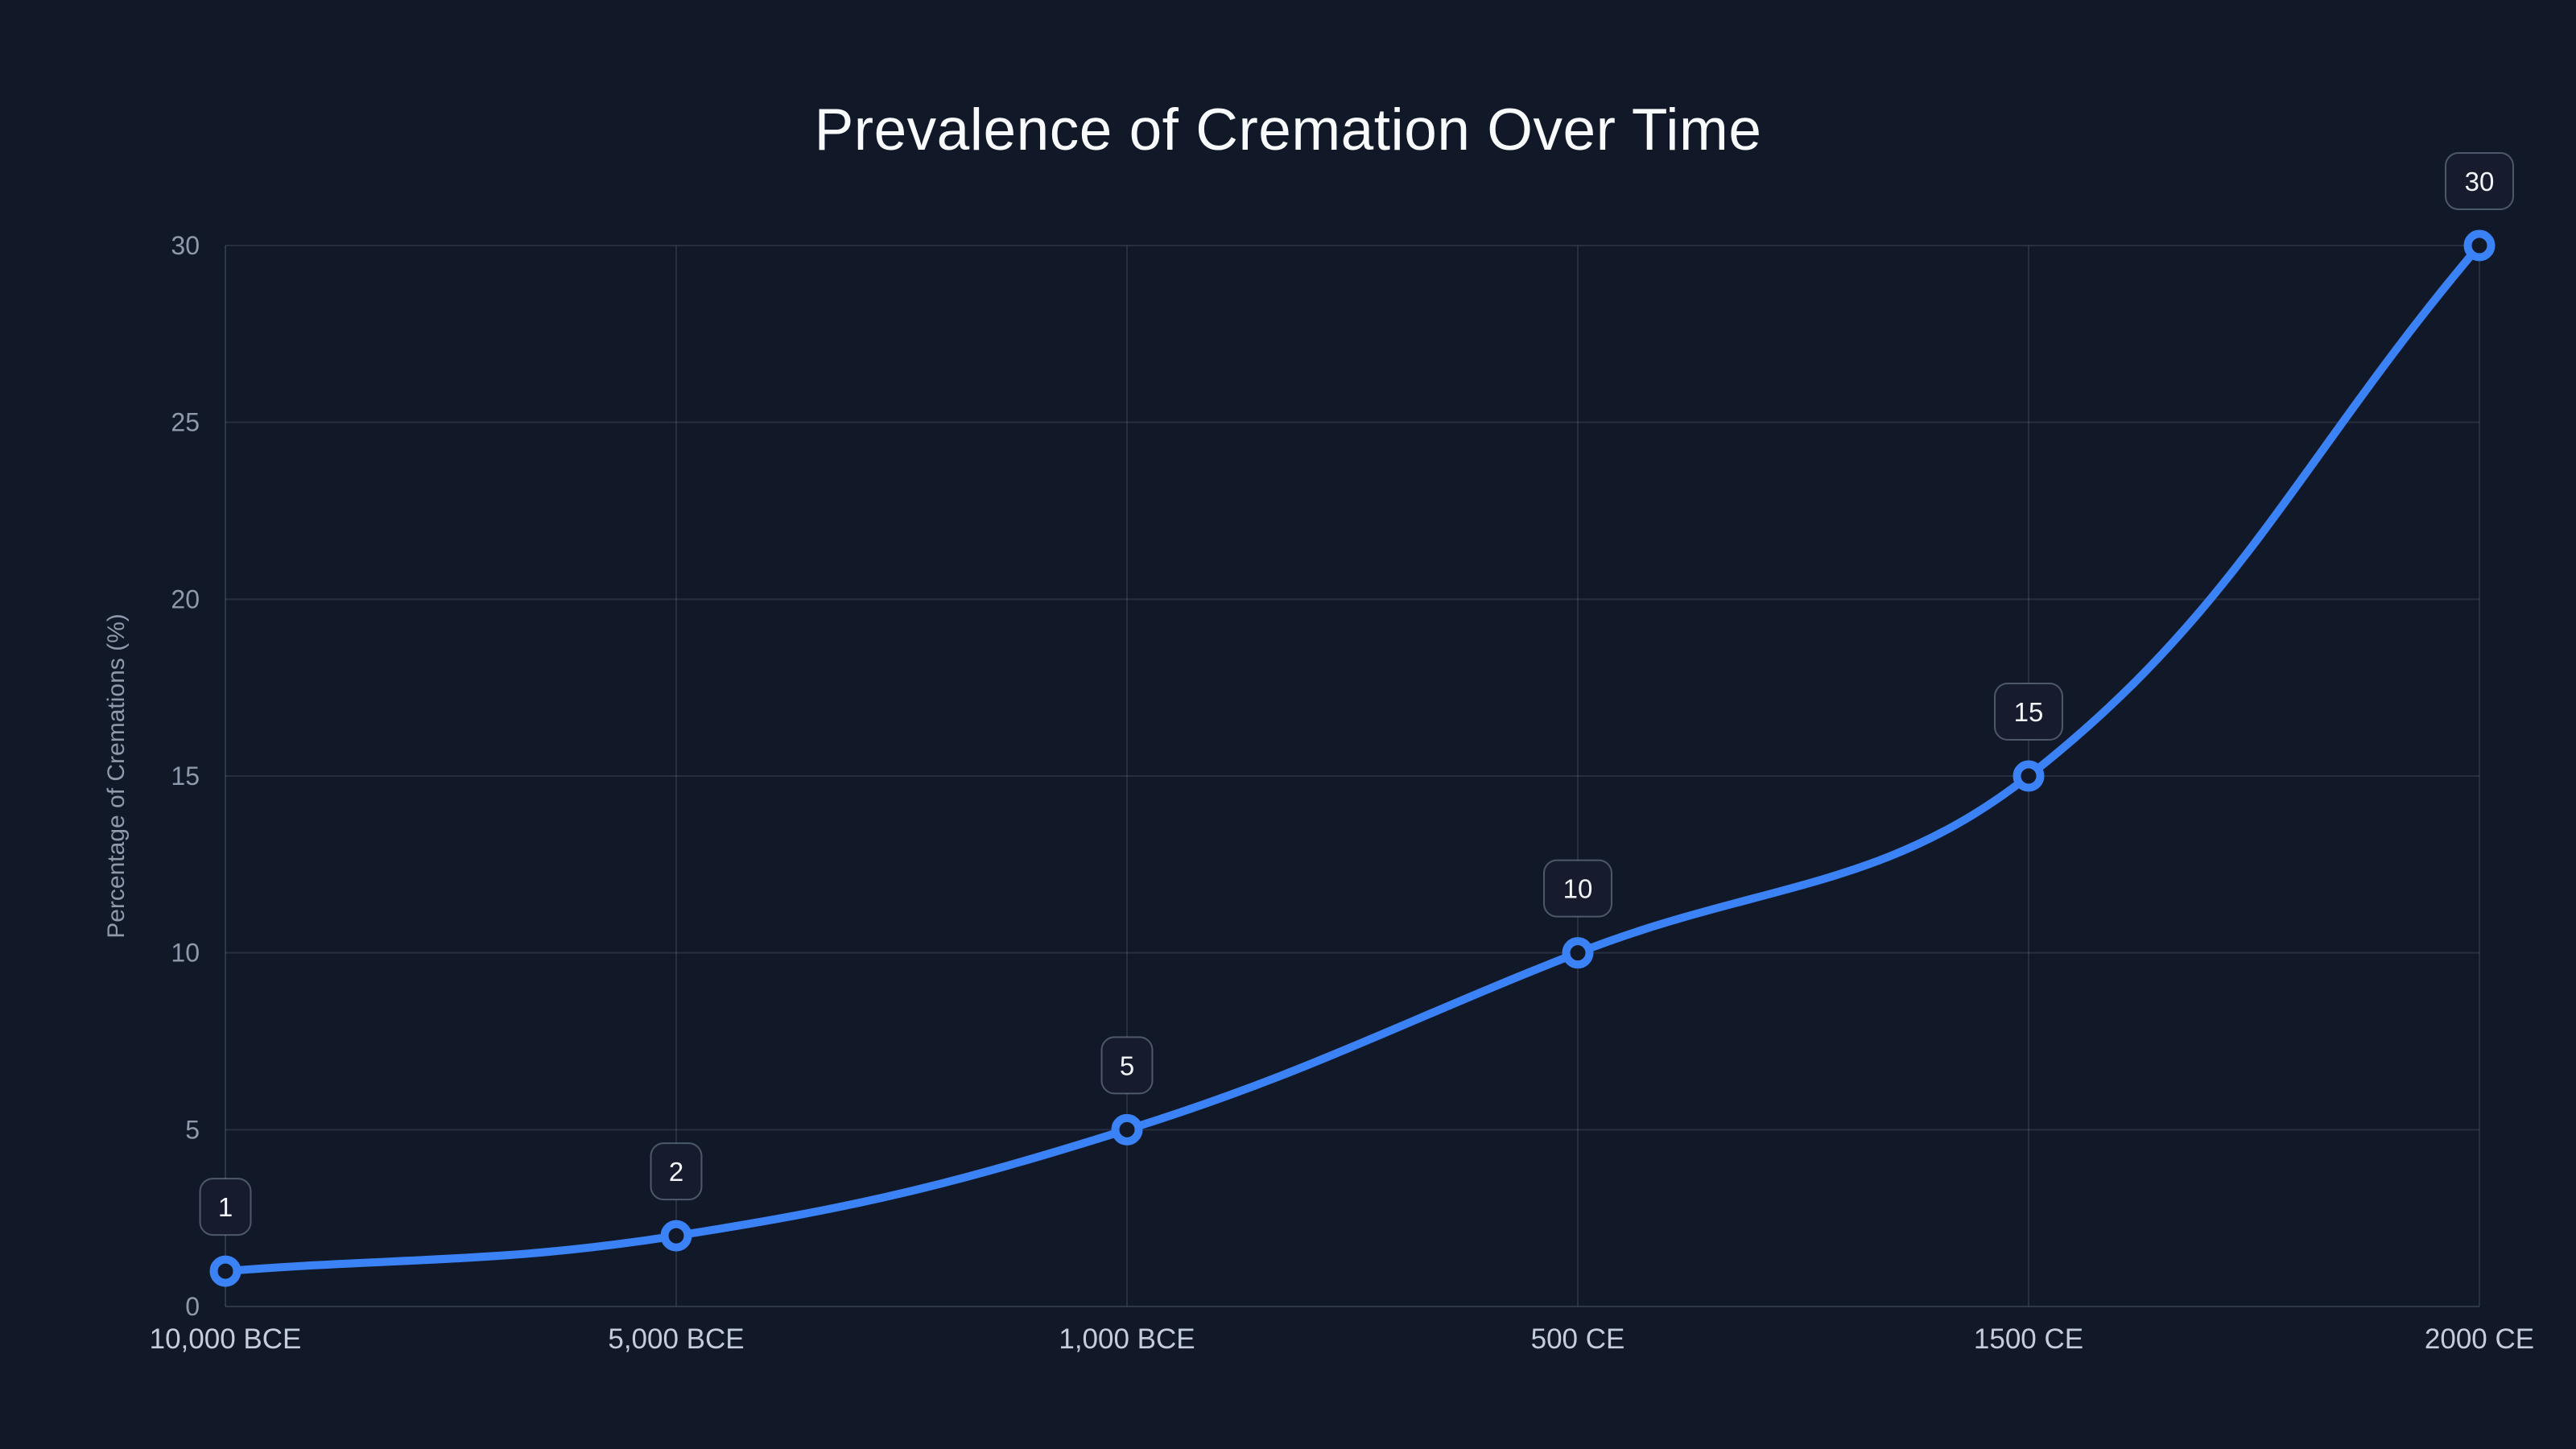 The width and height of the screenshot is (2576, 1449). Describe the element at coordinates (192, 1129) in the screenshot. I see `y-tick-label: 5` at that location.